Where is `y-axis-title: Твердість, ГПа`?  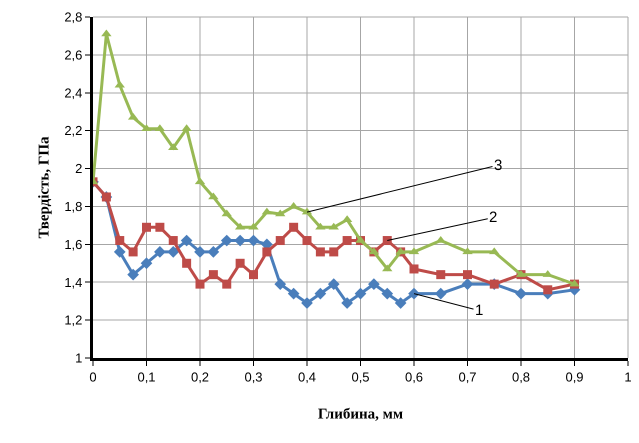 y-axis-title: Твердість, ГПа is located at coordinates (44, 187).